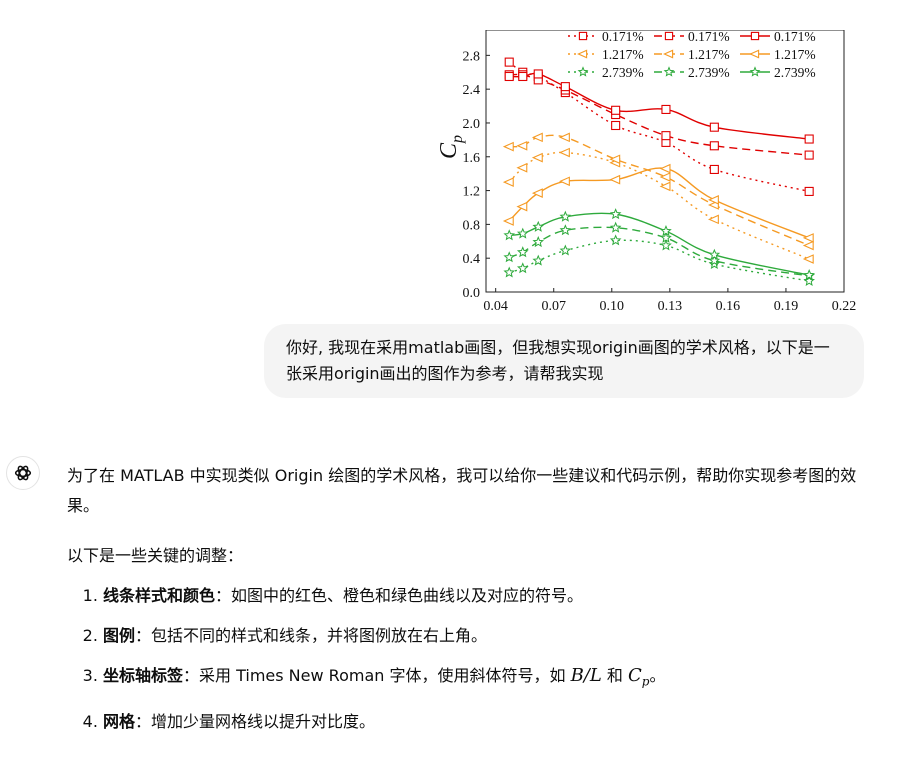 This screenshot has height=757, width=923. I want to click on list-item-text: ：增加少量网格线以提升对比度。, so click(255, 721).